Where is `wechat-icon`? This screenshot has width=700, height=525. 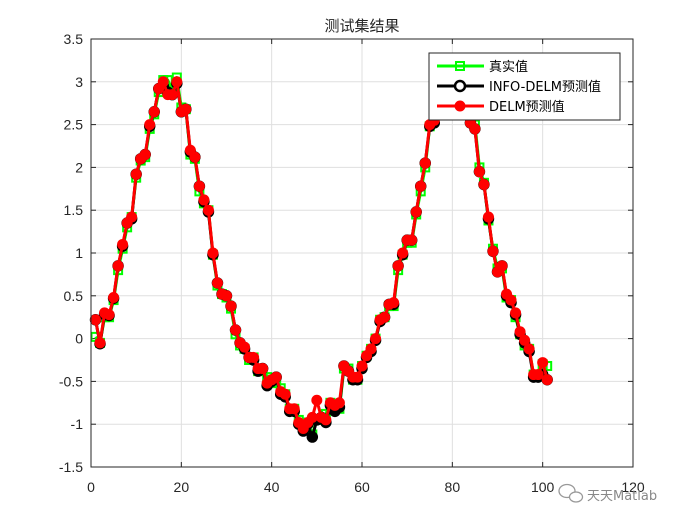 wechat-icon is located at coordinates (571, 493).